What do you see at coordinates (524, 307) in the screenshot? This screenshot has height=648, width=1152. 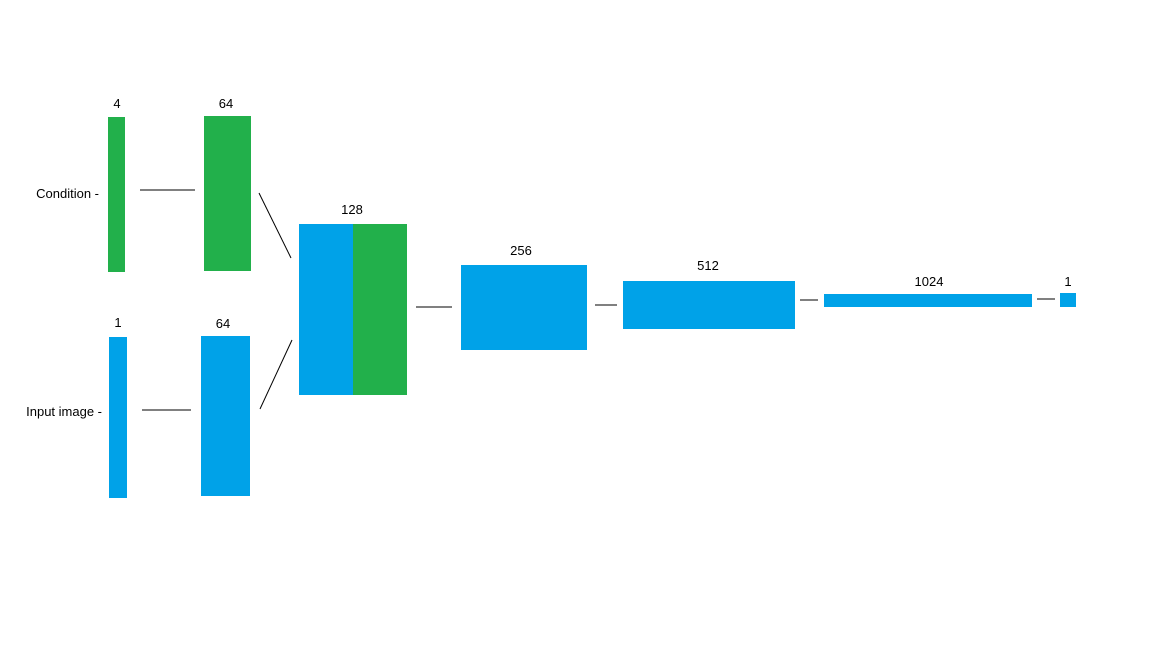 I see `hidden-256-block` at bounding box center [524, 307].